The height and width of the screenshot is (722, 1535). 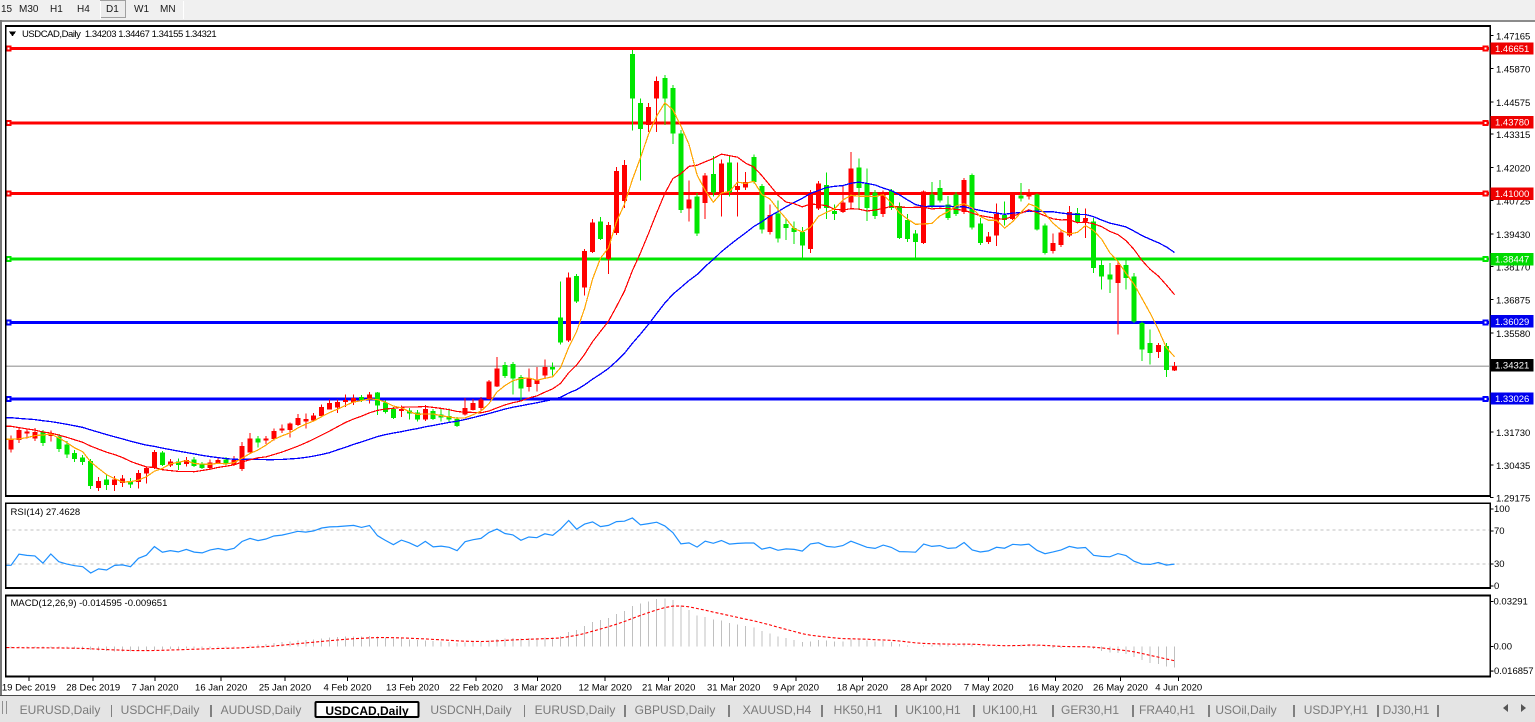 I want to click on svg-text: 1.39430, so click(x=1513, y=235).